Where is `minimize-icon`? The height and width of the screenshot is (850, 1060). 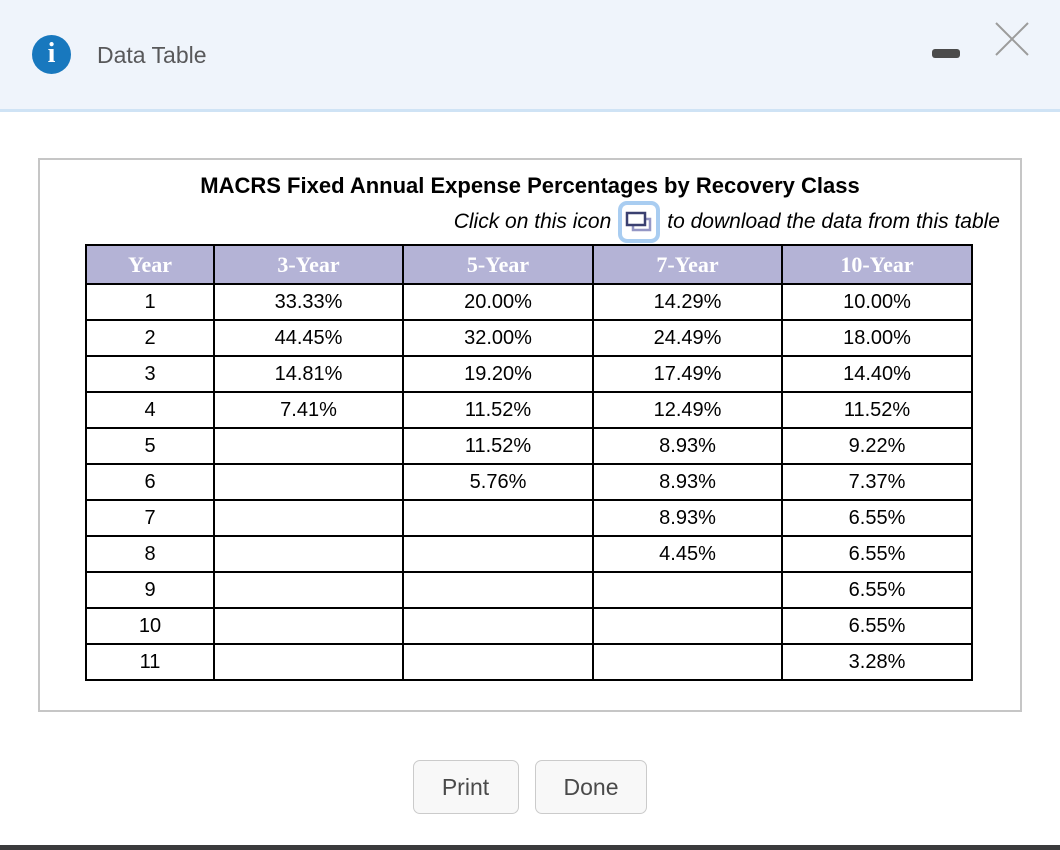
minimize-icon is located at coordinates (946, 53).